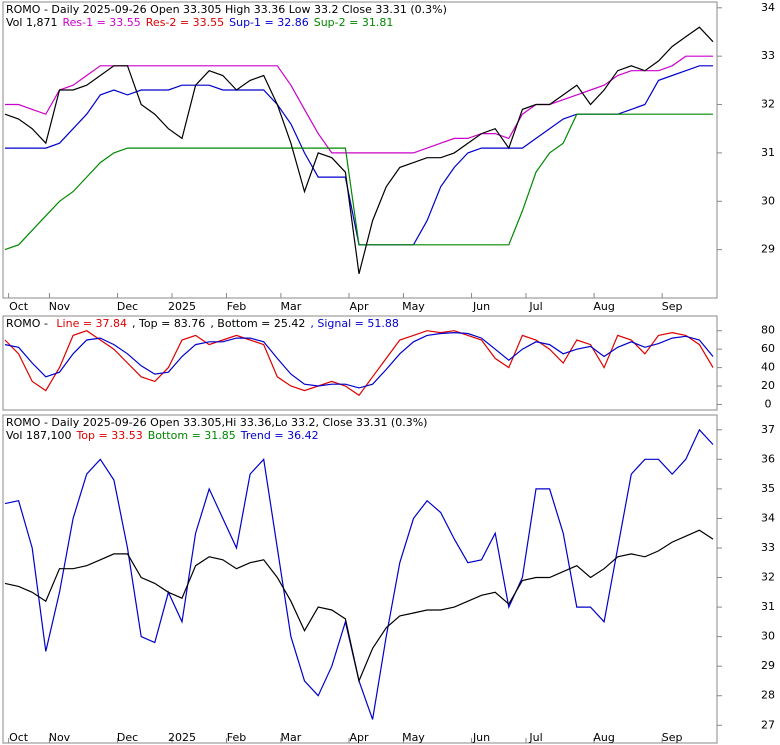 Image resolution: width=780 pixels, height=745 pixels. I want to click on panel-frame, so click(360, 363).